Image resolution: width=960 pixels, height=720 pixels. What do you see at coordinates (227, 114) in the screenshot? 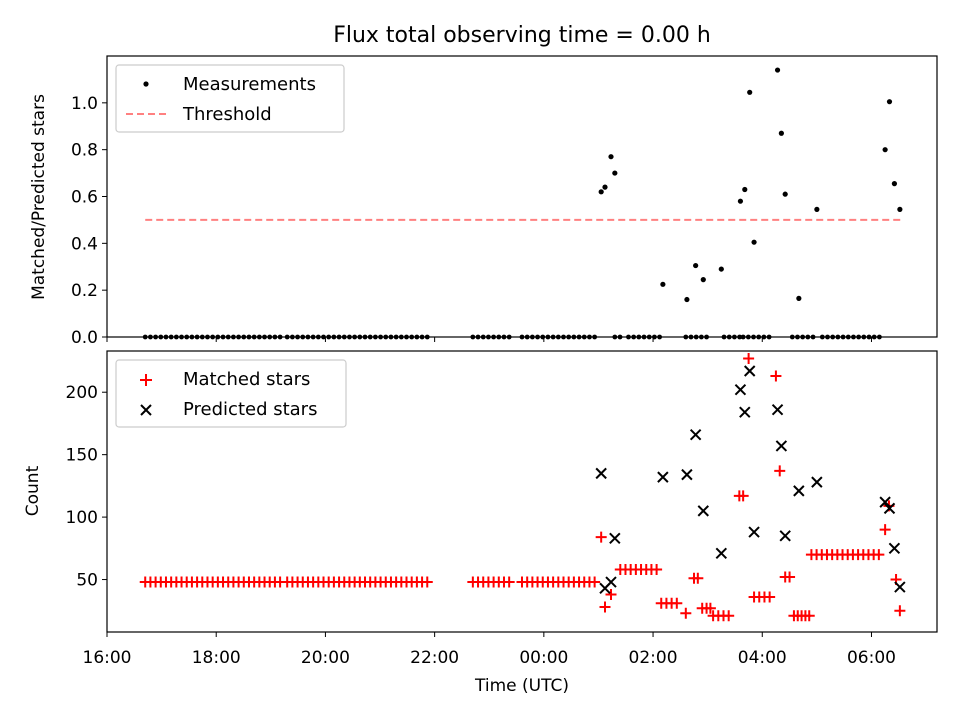
I see `legend-threshold-label: Threshold` at bounding box center [227, 114].